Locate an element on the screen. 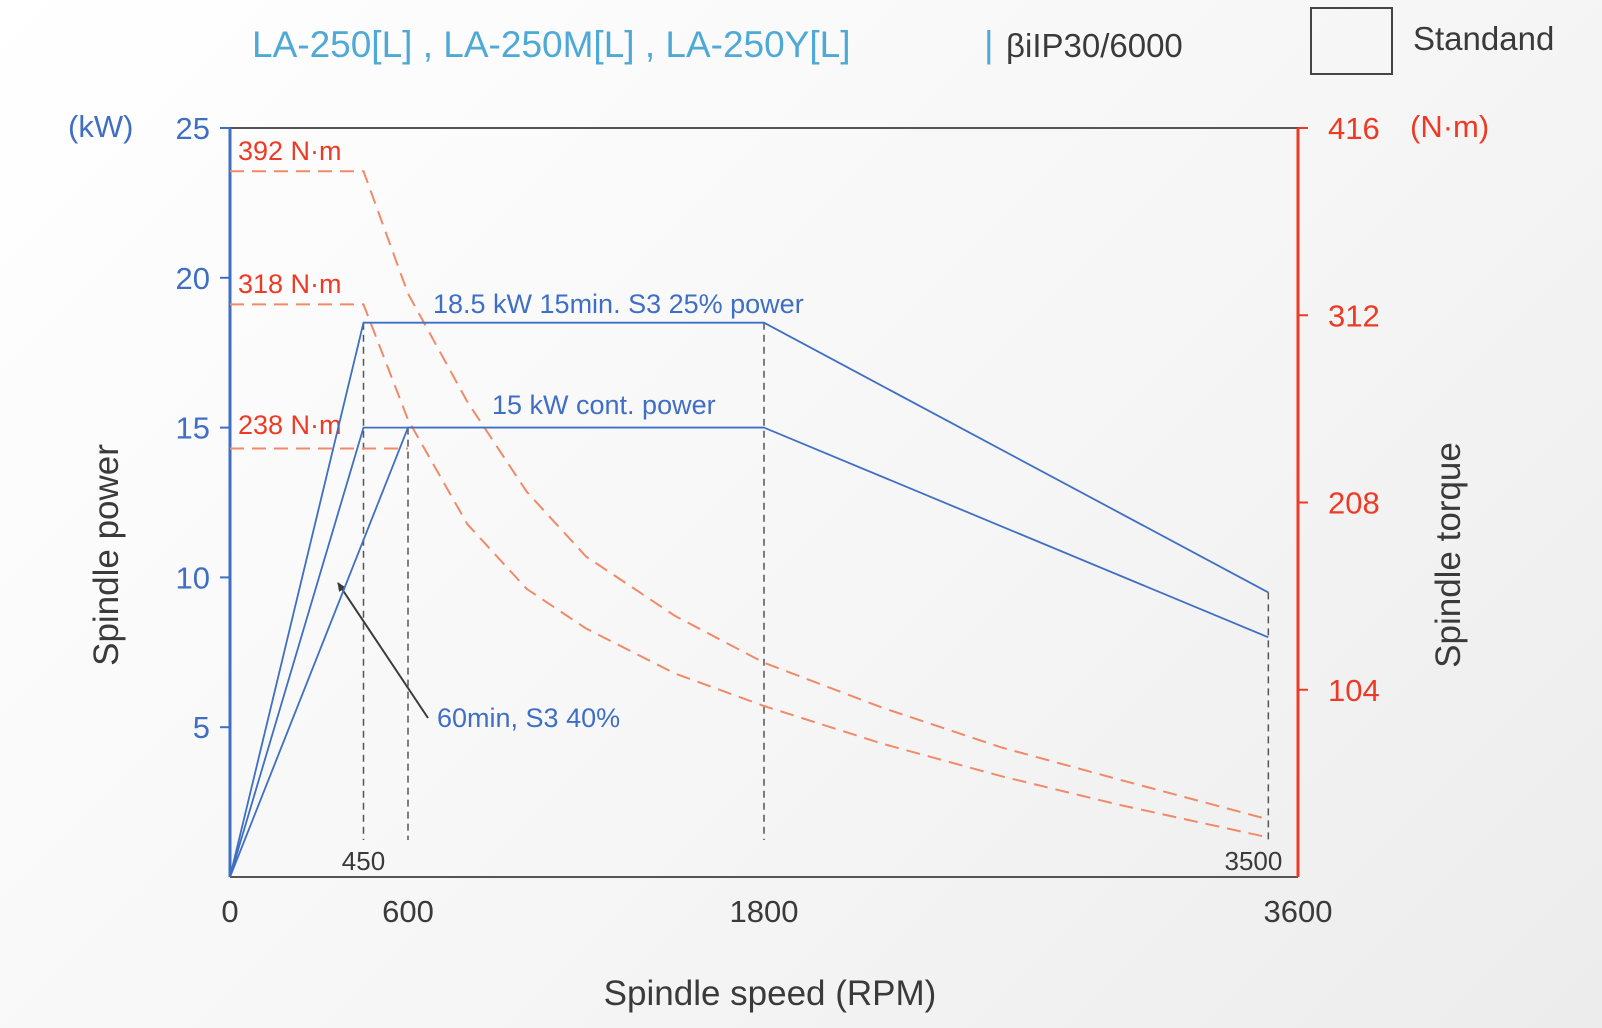  annotation-cont-power: 15 kW cont. power is located at coordinates (604, 405).